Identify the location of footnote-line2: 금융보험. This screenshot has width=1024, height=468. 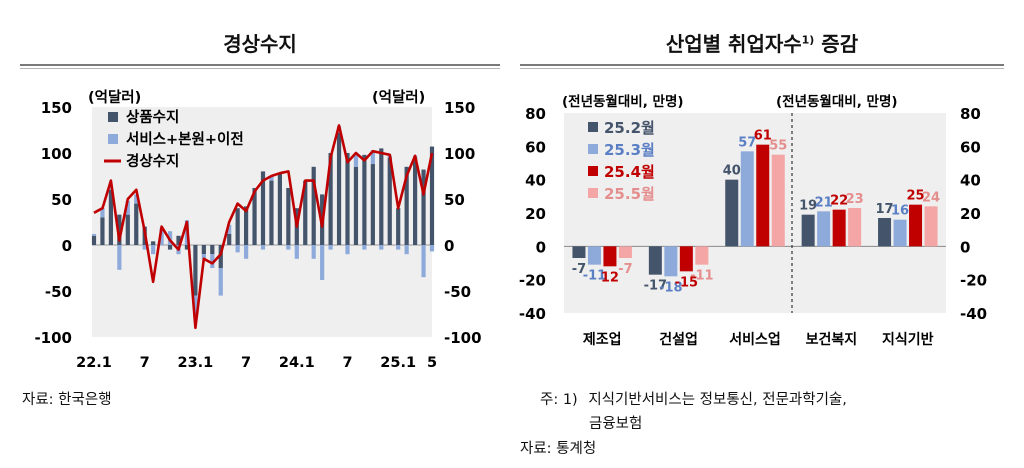
(616, 424).